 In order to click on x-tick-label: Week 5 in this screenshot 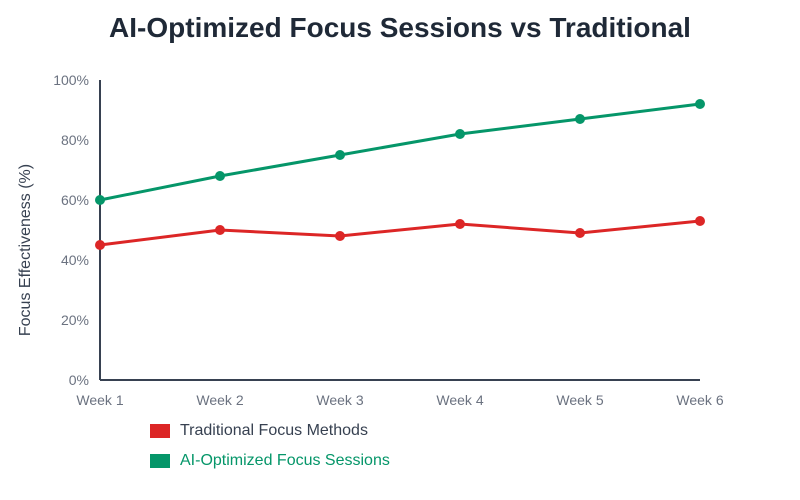, I will do `click(579, 400)`.